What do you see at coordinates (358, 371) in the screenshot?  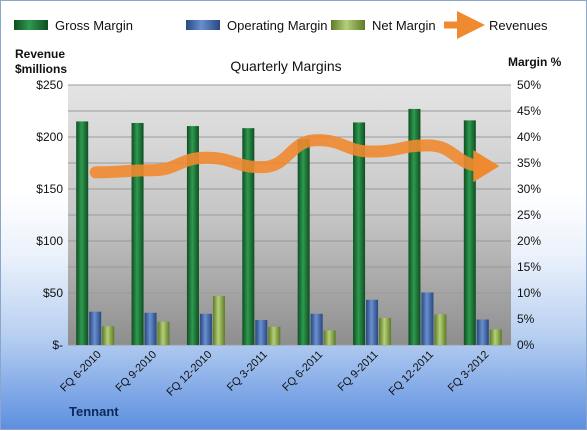 I see `category-label: FQ 9-2011` at bounding box center [358, 371].